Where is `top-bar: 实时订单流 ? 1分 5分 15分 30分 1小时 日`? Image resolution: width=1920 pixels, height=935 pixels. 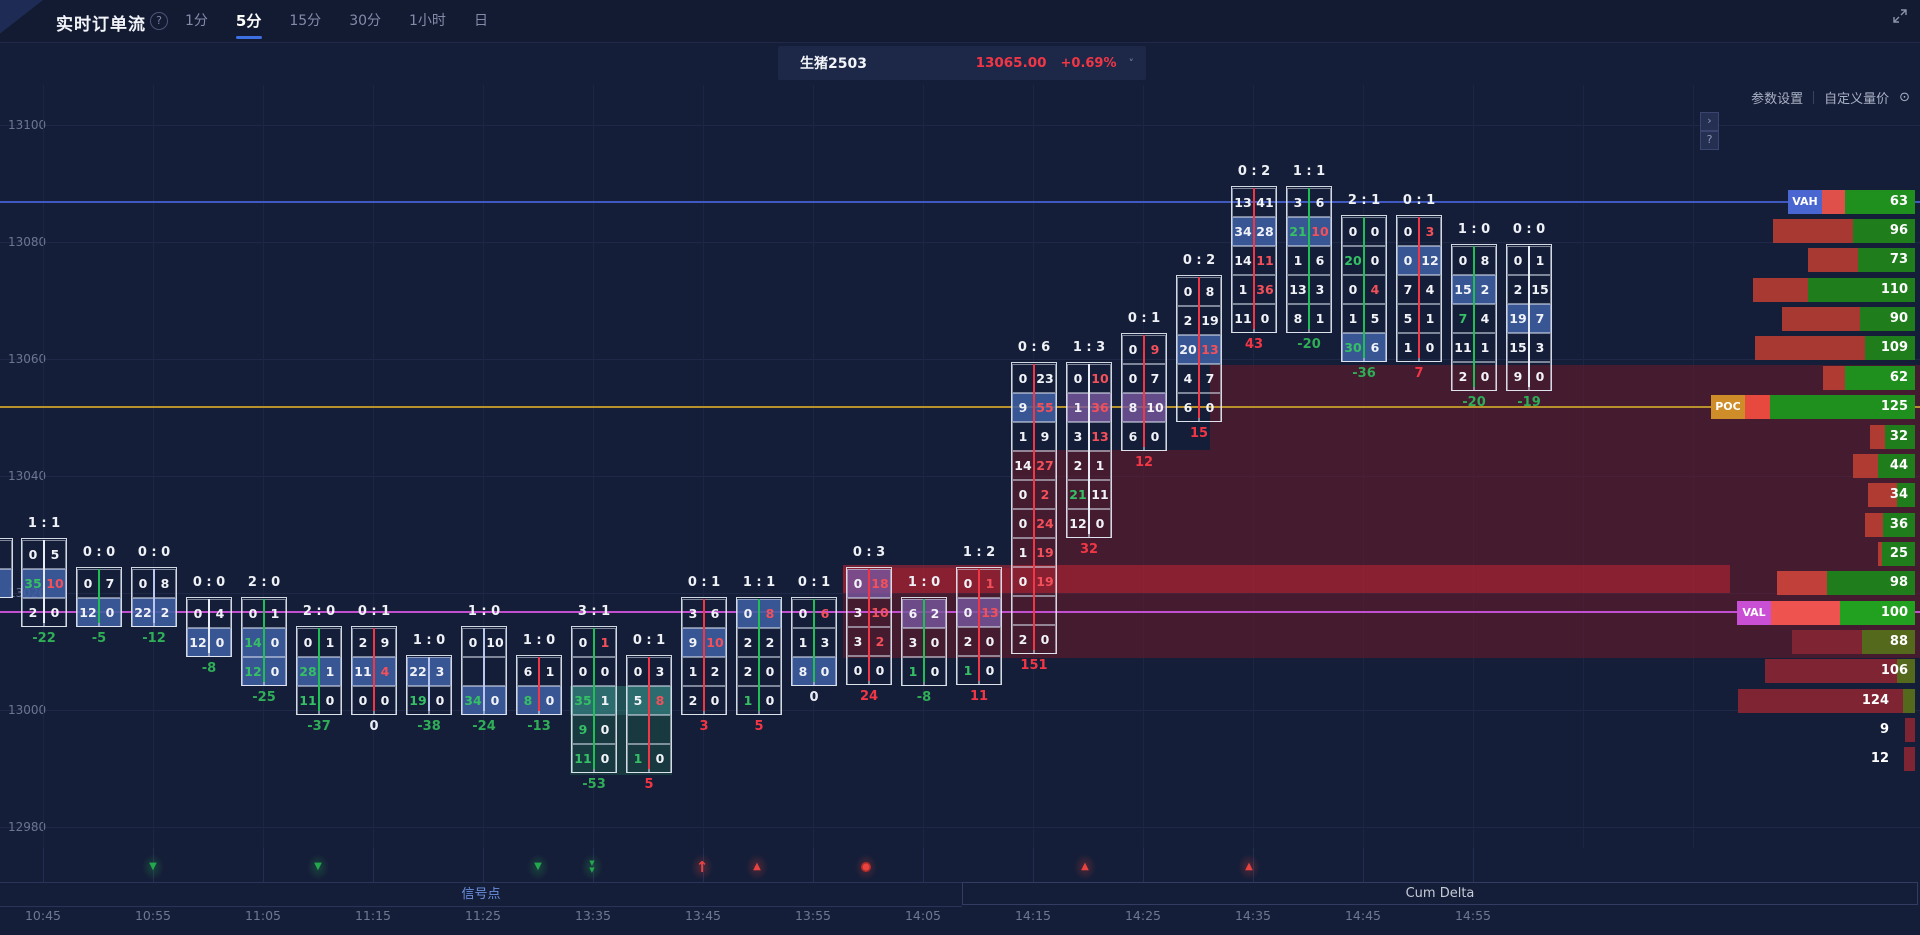
top-bar: 实时订单流 ? 1分 5分 15分 30分 1小时 日 is located at coordinates (960, 21).